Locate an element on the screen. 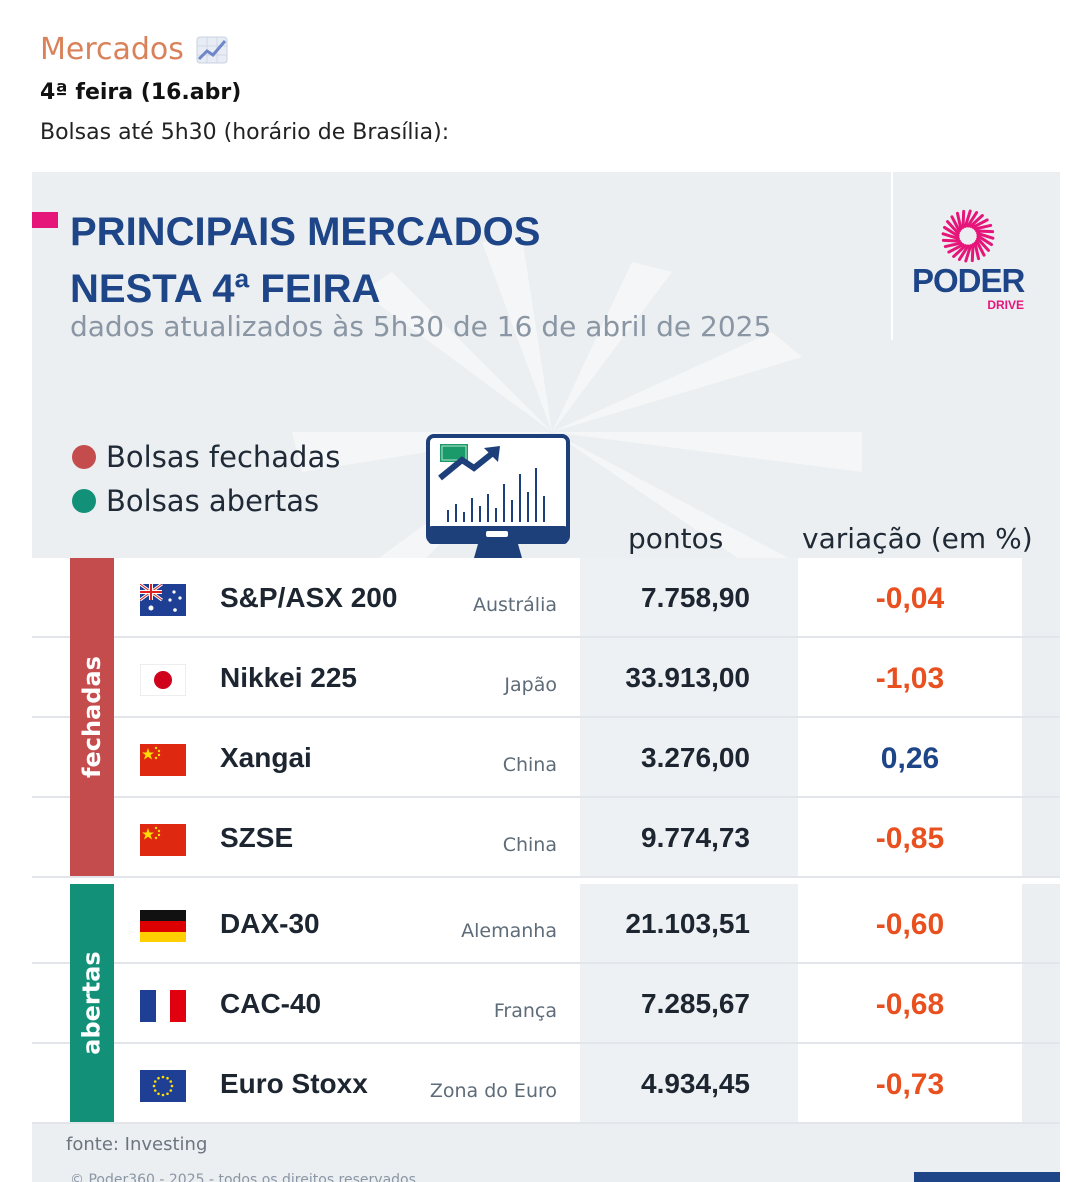 Image resolution: width=1066 pixels, height=1182 pixels. index-variation: -0,04 is located at coordinates (910, 598).